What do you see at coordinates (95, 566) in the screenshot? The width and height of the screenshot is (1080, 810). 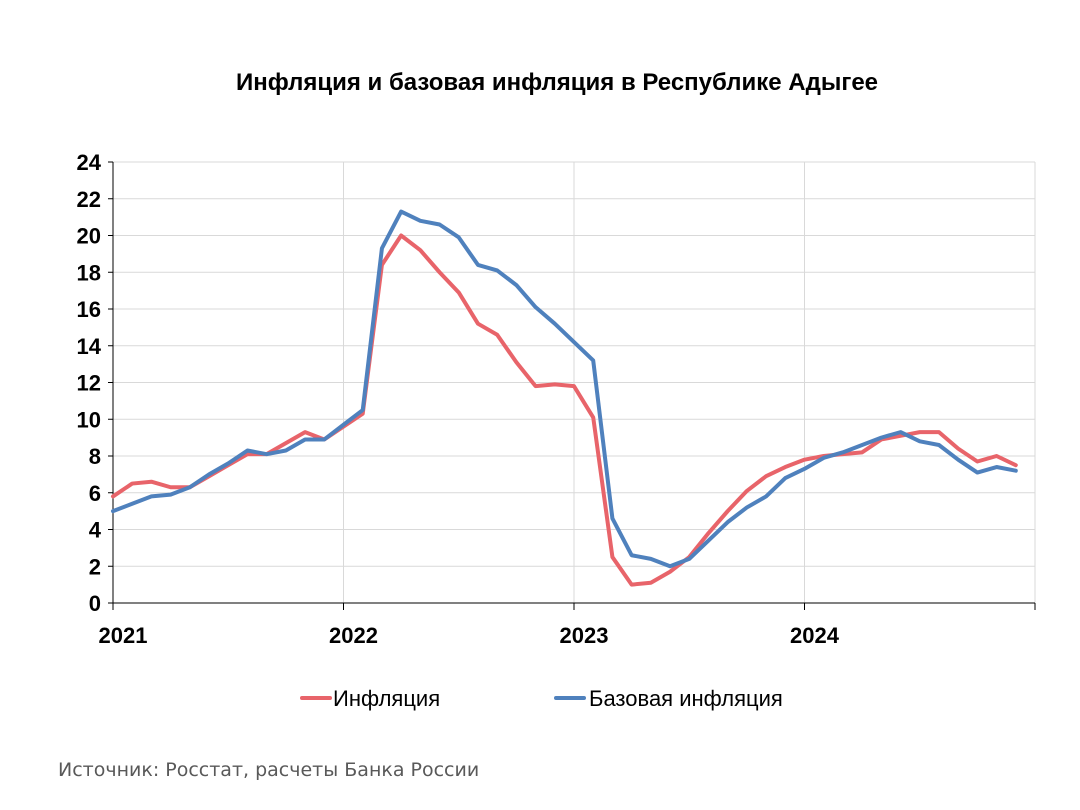 I see `y-tick-label: 2` at bounding box center [95, 566].